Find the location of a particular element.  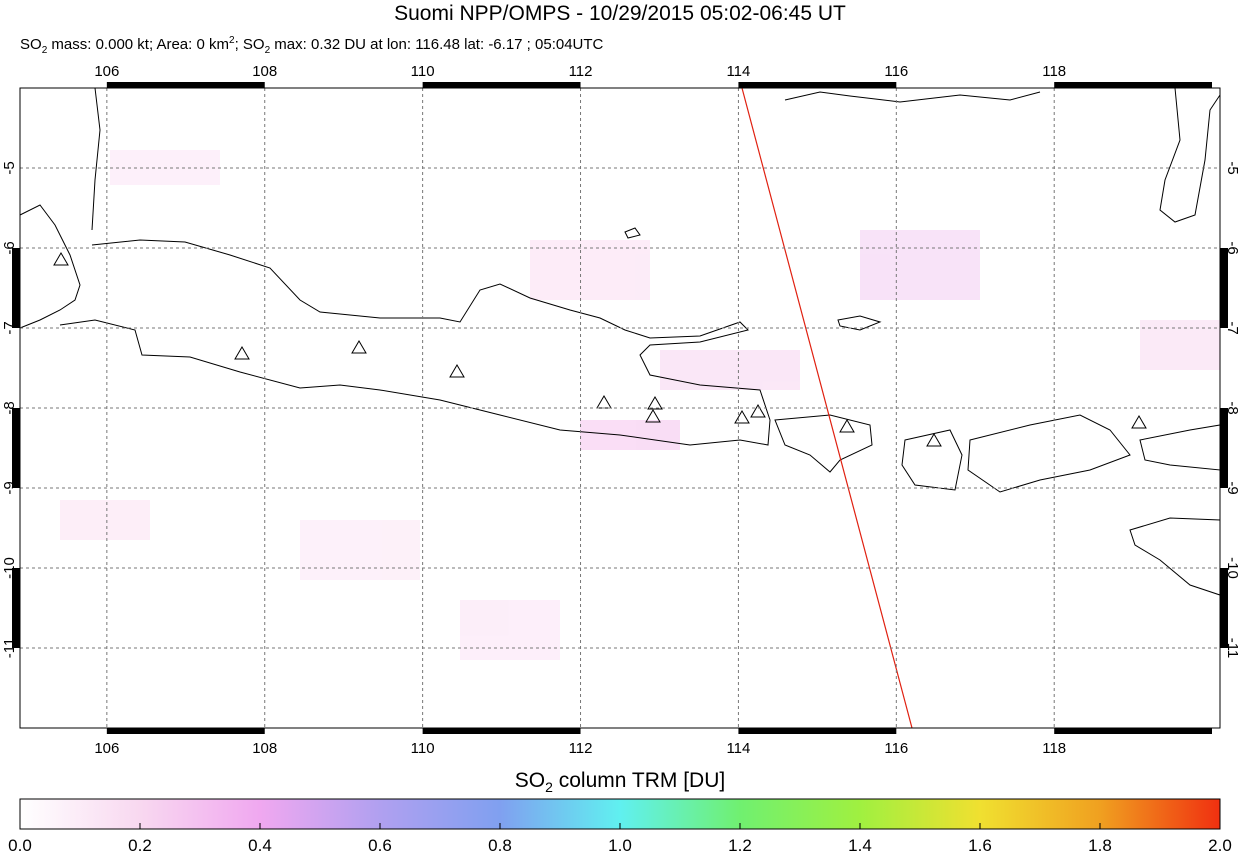

colorbar-tick-label: 2.0 is located at coordinates (1220, 845).